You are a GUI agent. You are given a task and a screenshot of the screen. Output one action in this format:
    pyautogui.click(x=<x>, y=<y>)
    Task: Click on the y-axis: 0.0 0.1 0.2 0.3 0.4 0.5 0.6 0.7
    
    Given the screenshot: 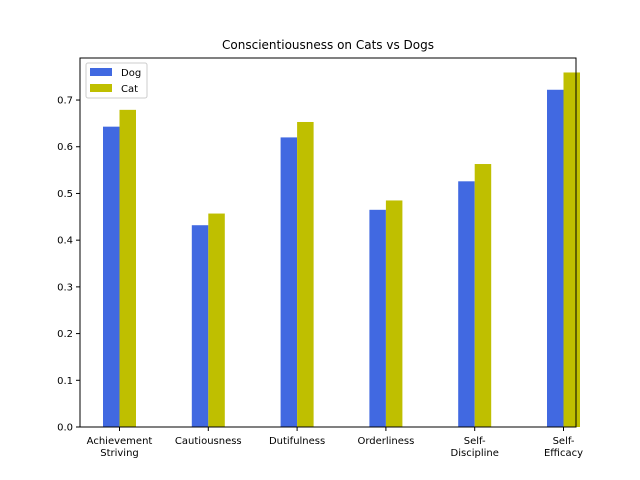 What is the action you would take?
    pyautogui.click(x=68, y=265)
    